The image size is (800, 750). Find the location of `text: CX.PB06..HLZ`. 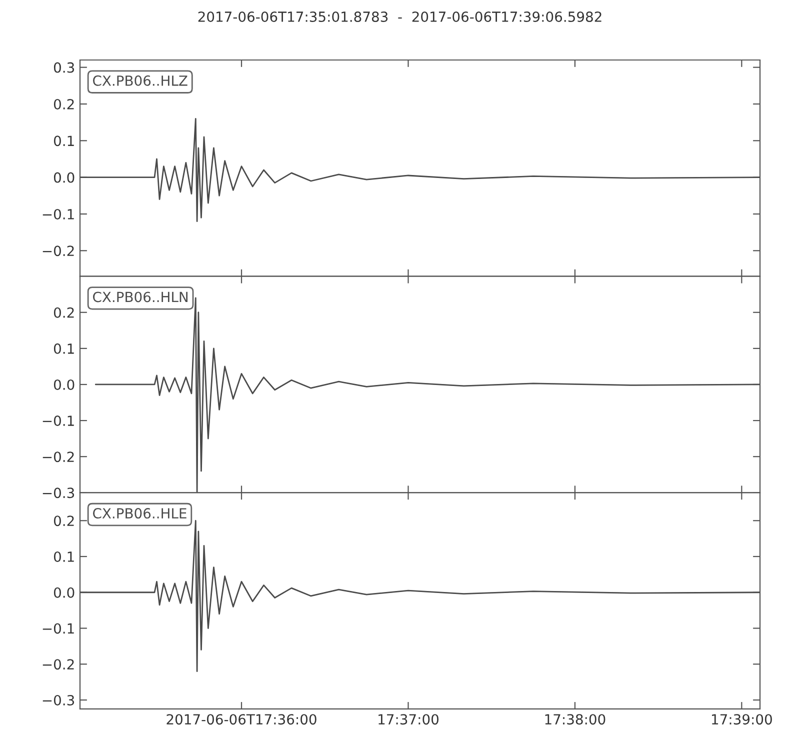

text: CX.PB06..HLZ is located at coordinates (140, 80).